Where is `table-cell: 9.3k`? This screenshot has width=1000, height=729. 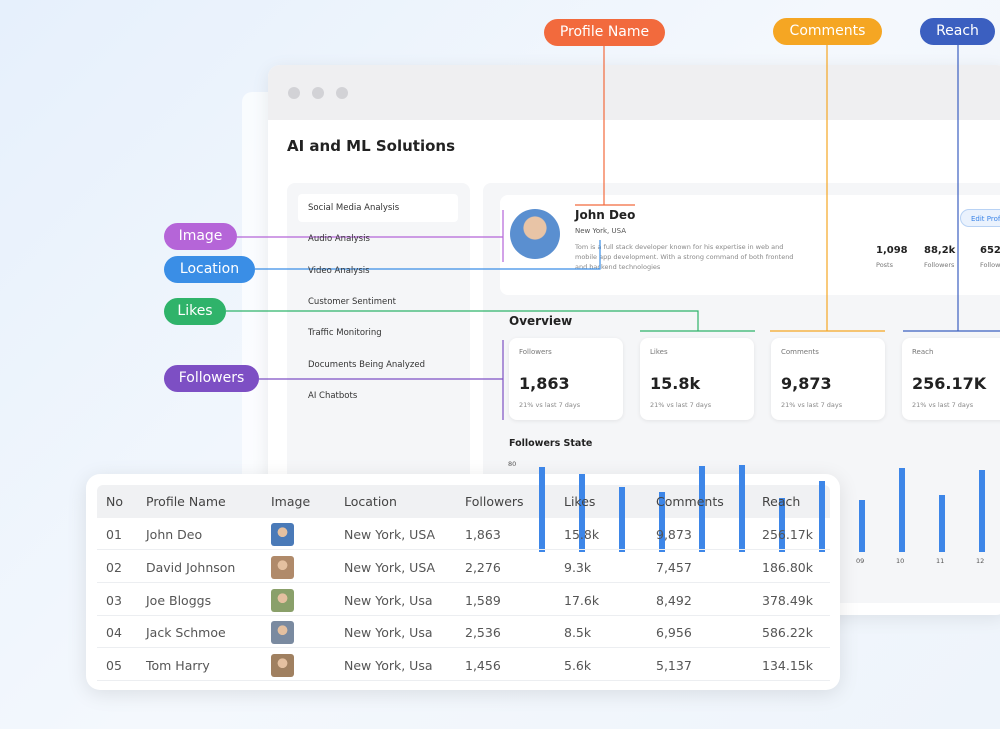
table-cell: 9.3k is located at coordinates (578, 567).